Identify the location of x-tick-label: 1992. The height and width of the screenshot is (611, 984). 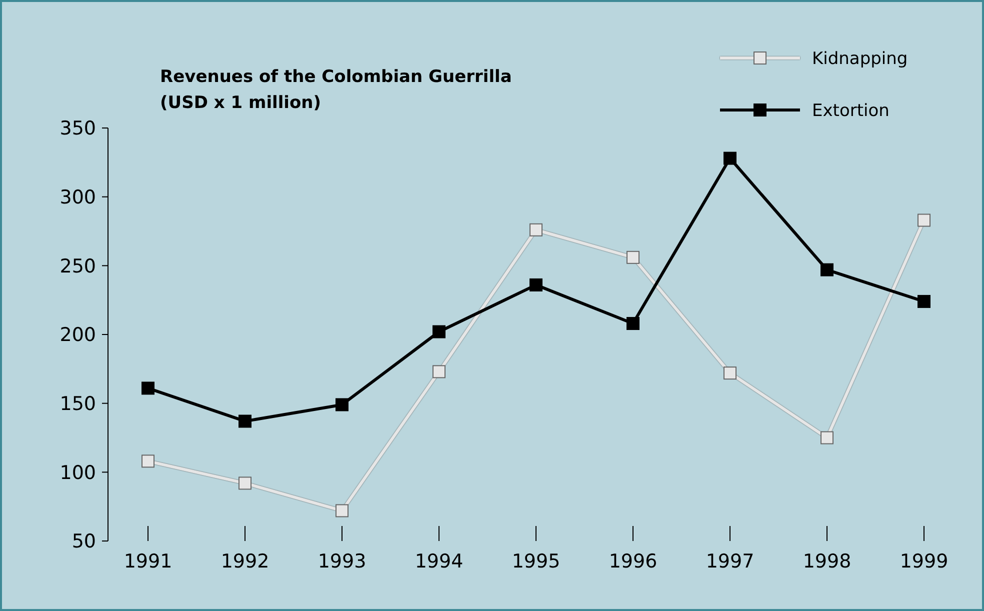
(245, 561).